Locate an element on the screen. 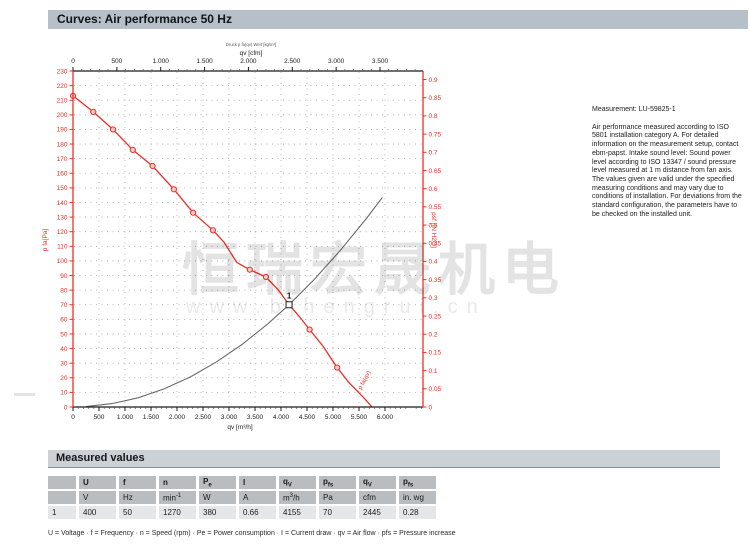 This screenshot has width=750, height=551. column-unit: in. wg is located at coordinates (417, 497).